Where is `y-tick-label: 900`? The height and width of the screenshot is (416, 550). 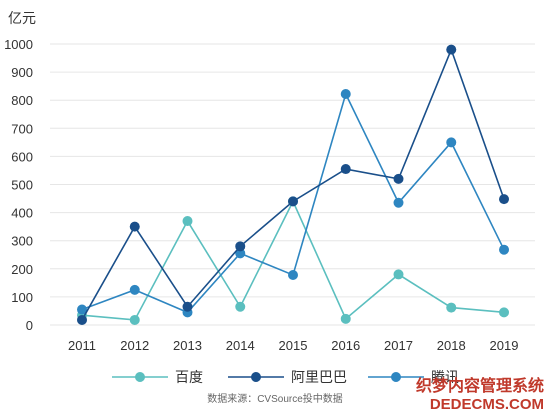
y-tick-label: 900 is located at coordinates (22, 72).